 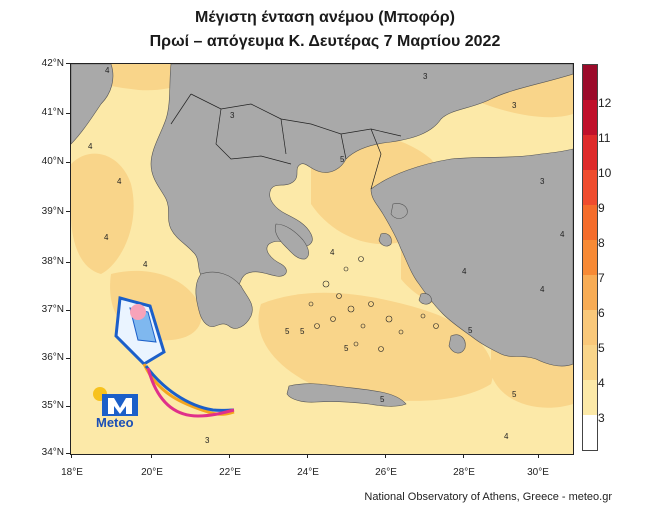 I want to click on map-title: Μέγιστη ένταση ανέμου (Μποφόρ), so click(x=325, y=17).